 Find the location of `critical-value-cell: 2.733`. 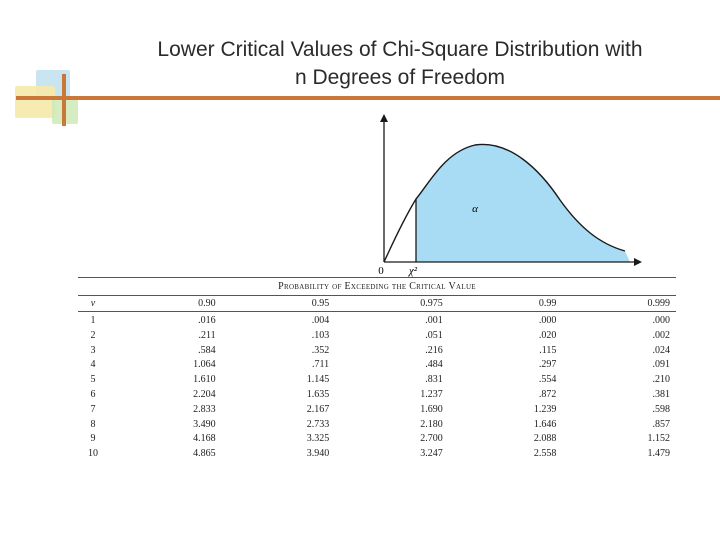

critical-value-cell: 2.733 is located at coordinates (318, 424).